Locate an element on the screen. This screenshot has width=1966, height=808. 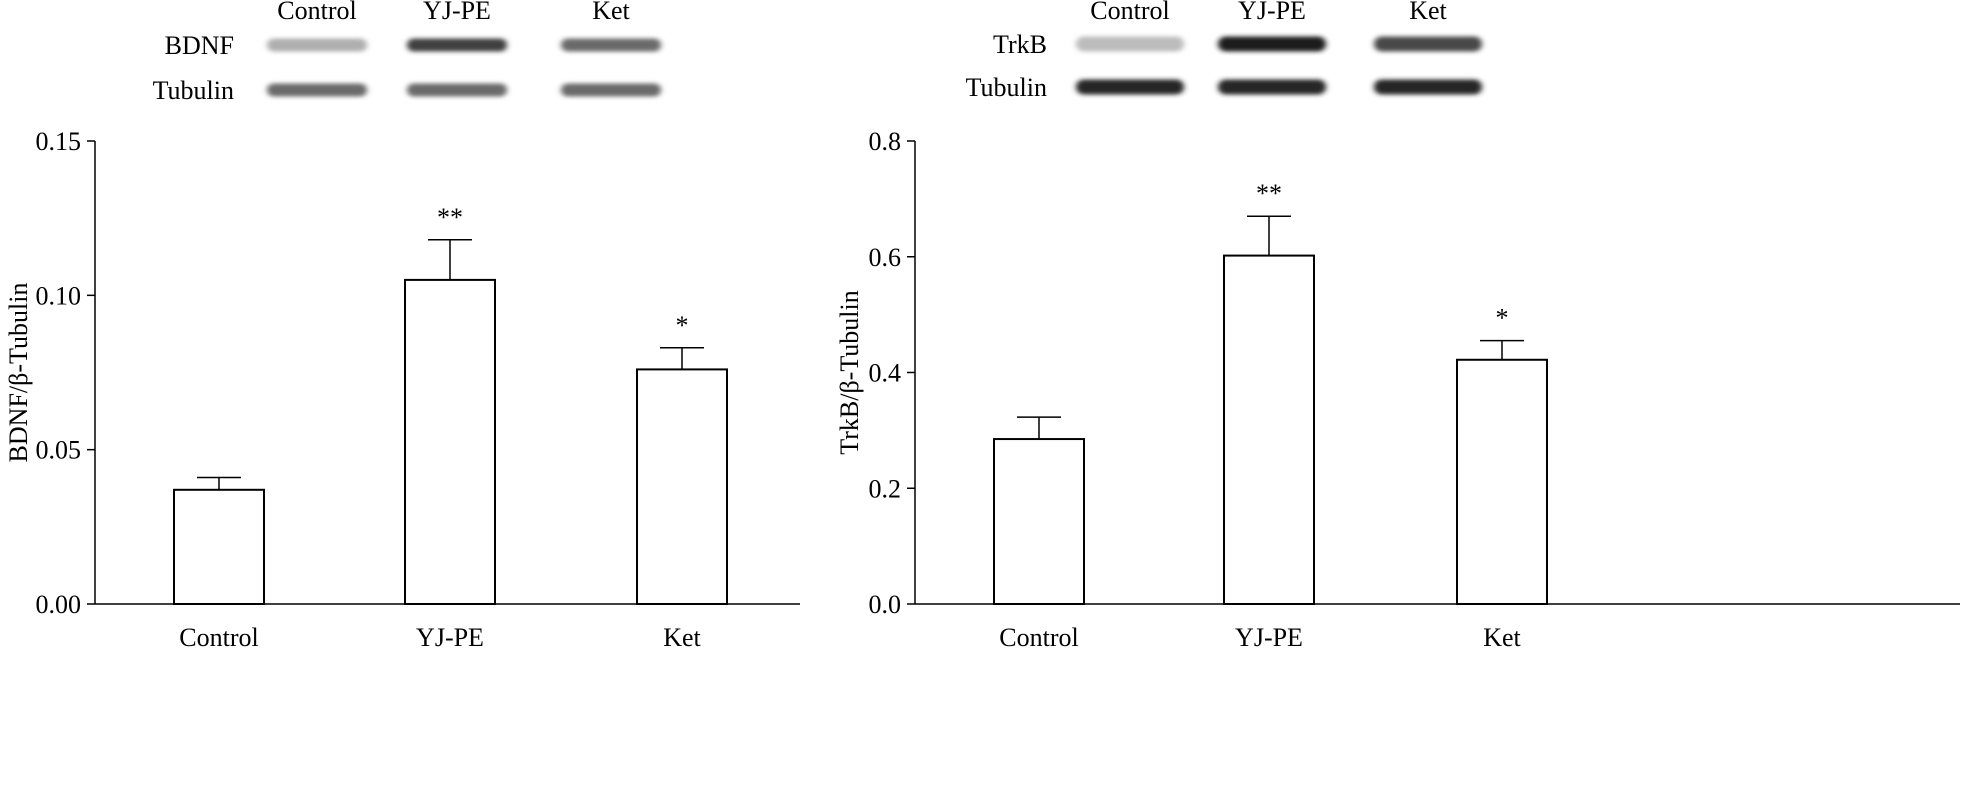
blot-band-trkb-ket is located at coordinates (1428, 44).